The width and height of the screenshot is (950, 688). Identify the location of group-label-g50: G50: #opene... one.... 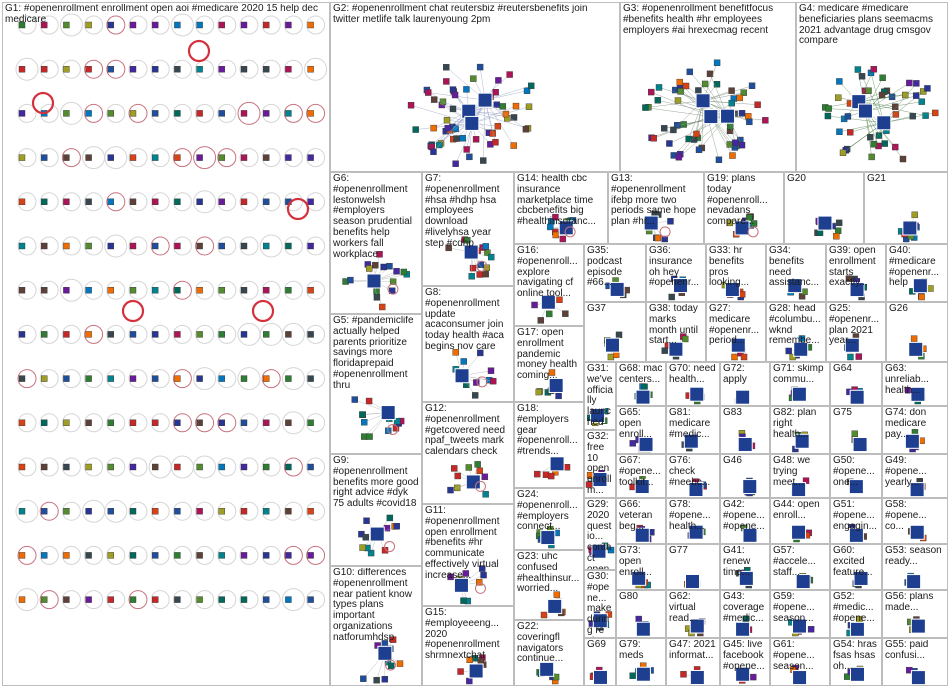
(855, 472).